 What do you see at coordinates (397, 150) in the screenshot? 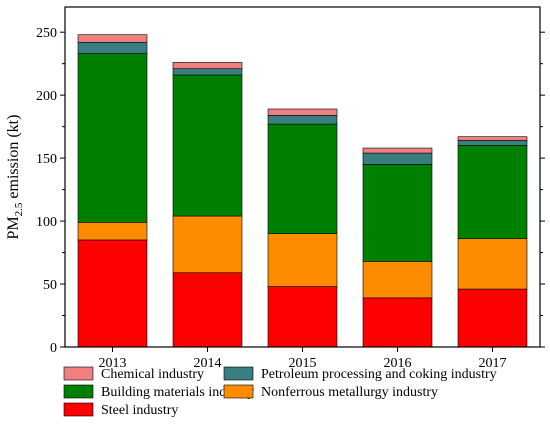
I see `bar-segment-4-2016` at bounding box center [397, 150].